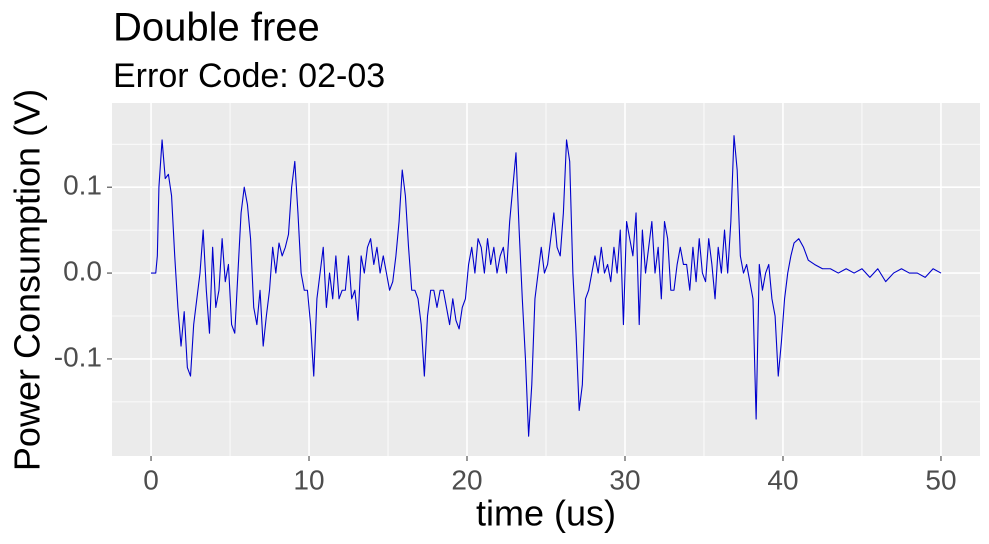 This screenshot has width=989, height=544. Describe the element at coordinates (82, 270) in the screenshot. I see `y-tick-label: 0.0` at that location.